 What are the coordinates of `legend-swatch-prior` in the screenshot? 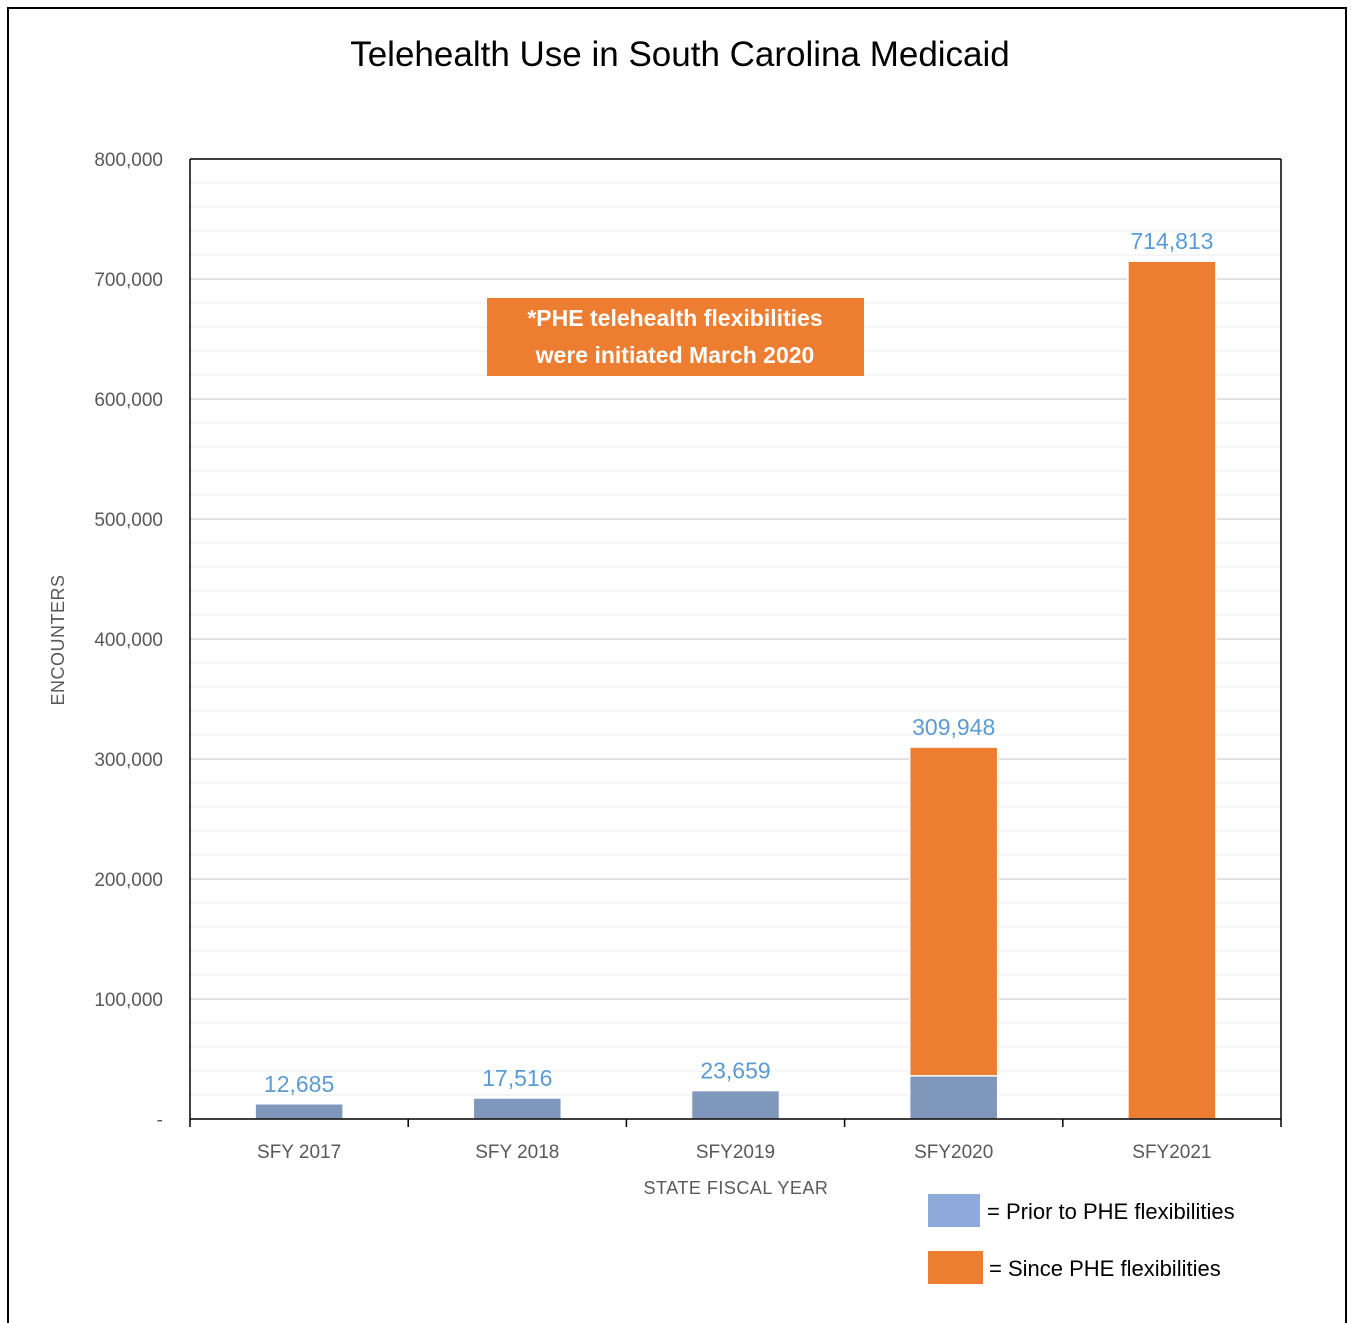 It's located at (954, 1210).